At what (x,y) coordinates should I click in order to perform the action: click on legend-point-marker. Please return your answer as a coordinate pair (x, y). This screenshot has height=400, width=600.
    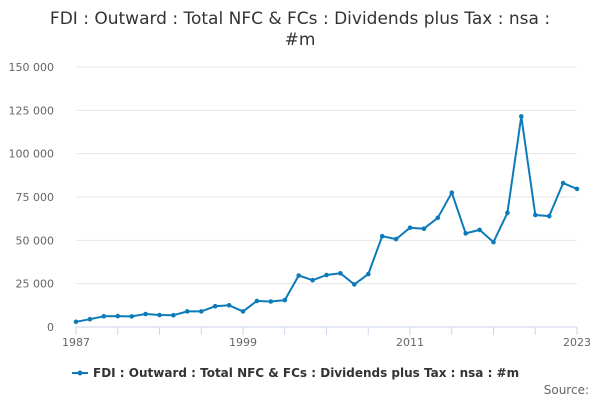
    Looking at the image, I should click on (80, 373).